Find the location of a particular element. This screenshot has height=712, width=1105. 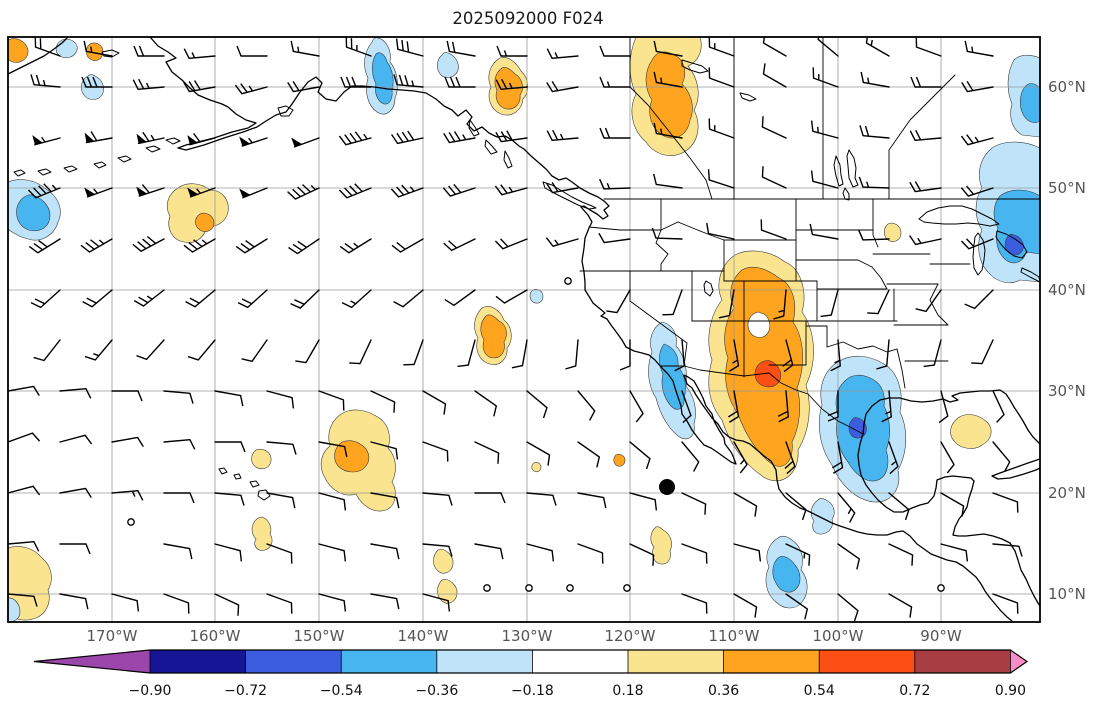

lon-tick-label: 90°W is located at coordinates (941, 636).